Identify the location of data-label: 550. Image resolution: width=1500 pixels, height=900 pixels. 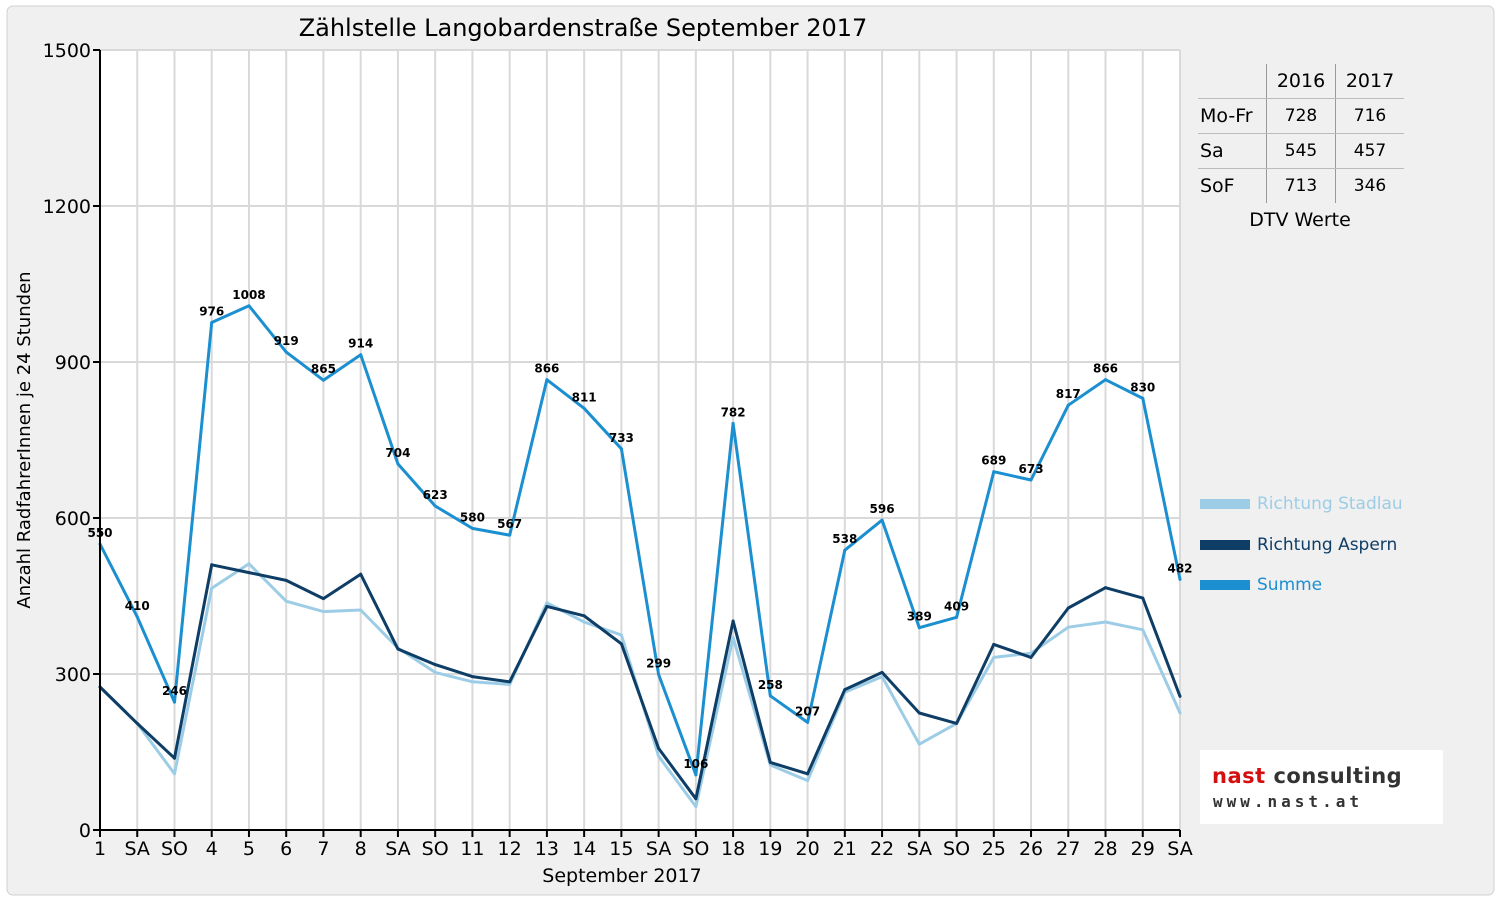
(99, 533).